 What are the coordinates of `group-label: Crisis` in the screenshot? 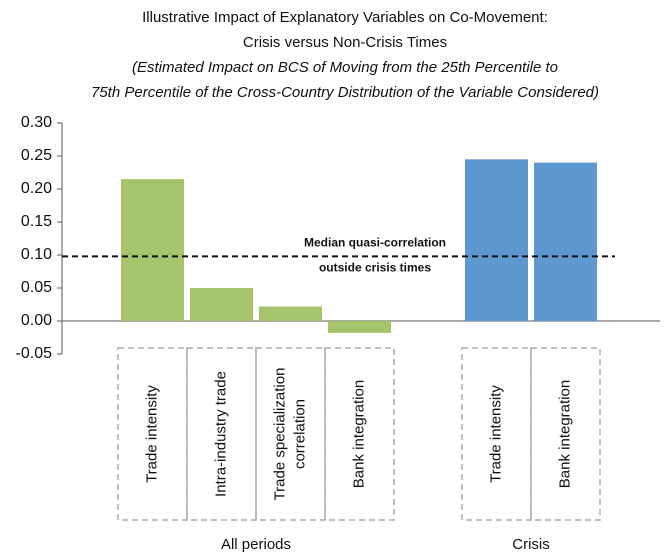 It's located at (531, 544).